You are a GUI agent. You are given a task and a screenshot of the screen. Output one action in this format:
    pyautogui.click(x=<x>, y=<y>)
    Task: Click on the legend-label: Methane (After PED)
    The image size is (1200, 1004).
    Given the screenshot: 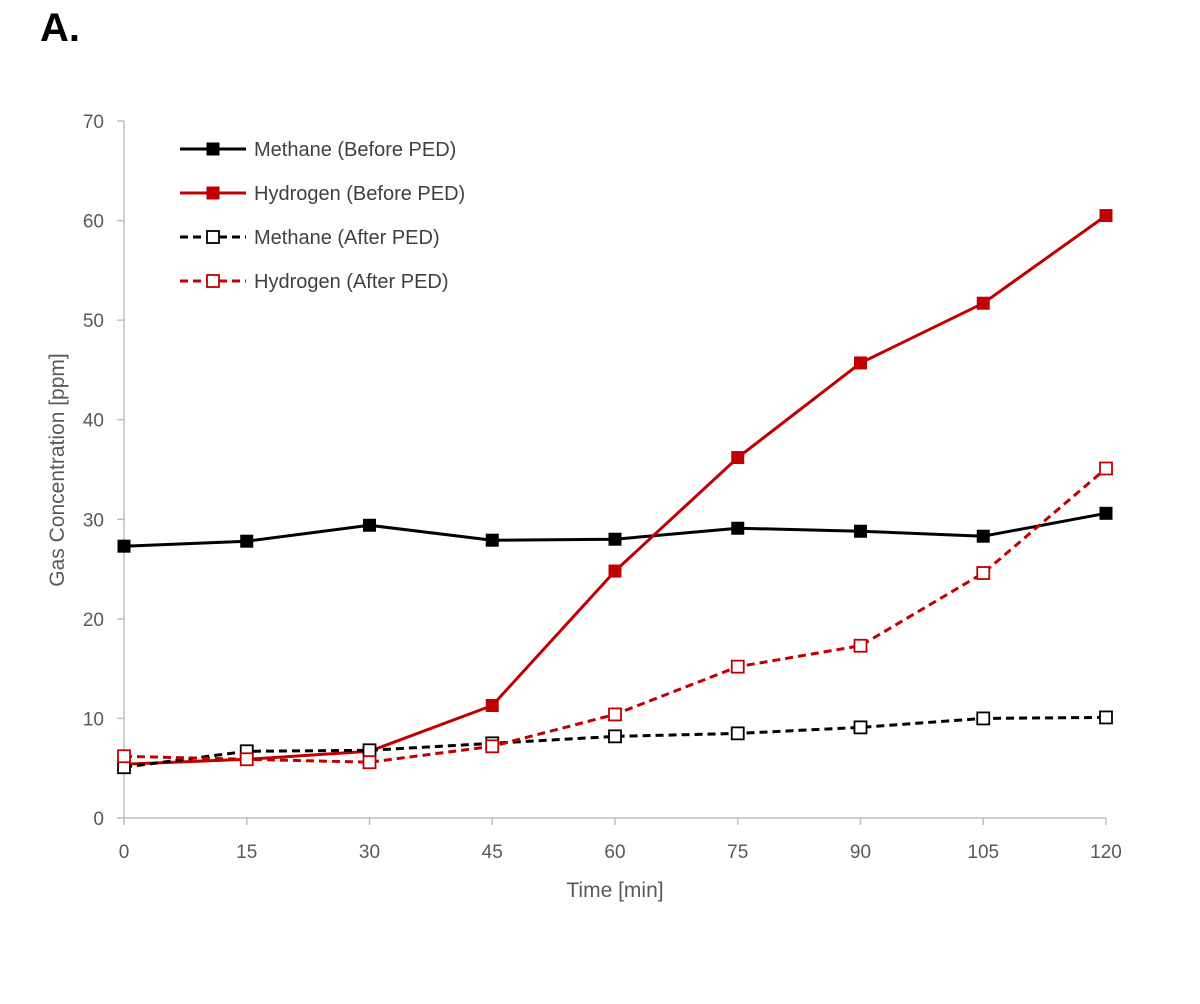 What is the action you would take?
    pyautogui.click(x=347, y=238)
    